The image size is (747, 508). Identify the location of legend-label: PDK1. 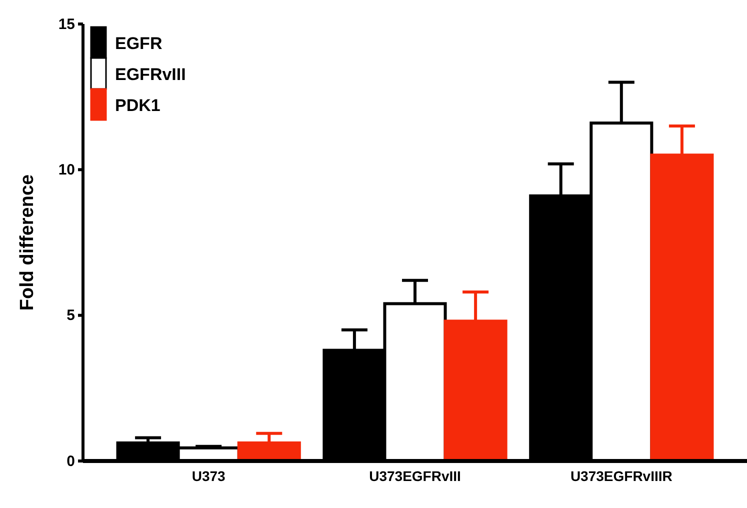
(137, 105).